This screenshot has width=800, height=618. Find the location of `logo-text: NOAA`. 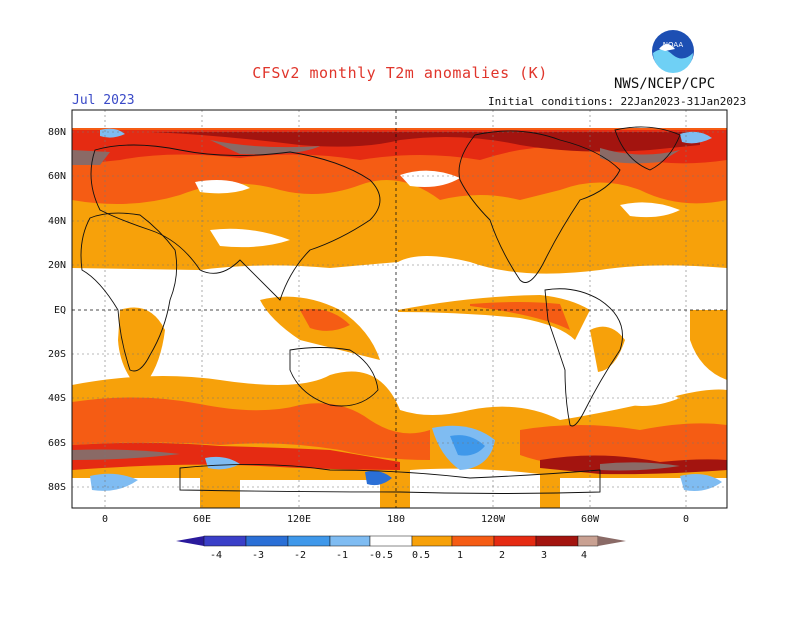

logo-text: NOAA is located at coordinates (673, 45).